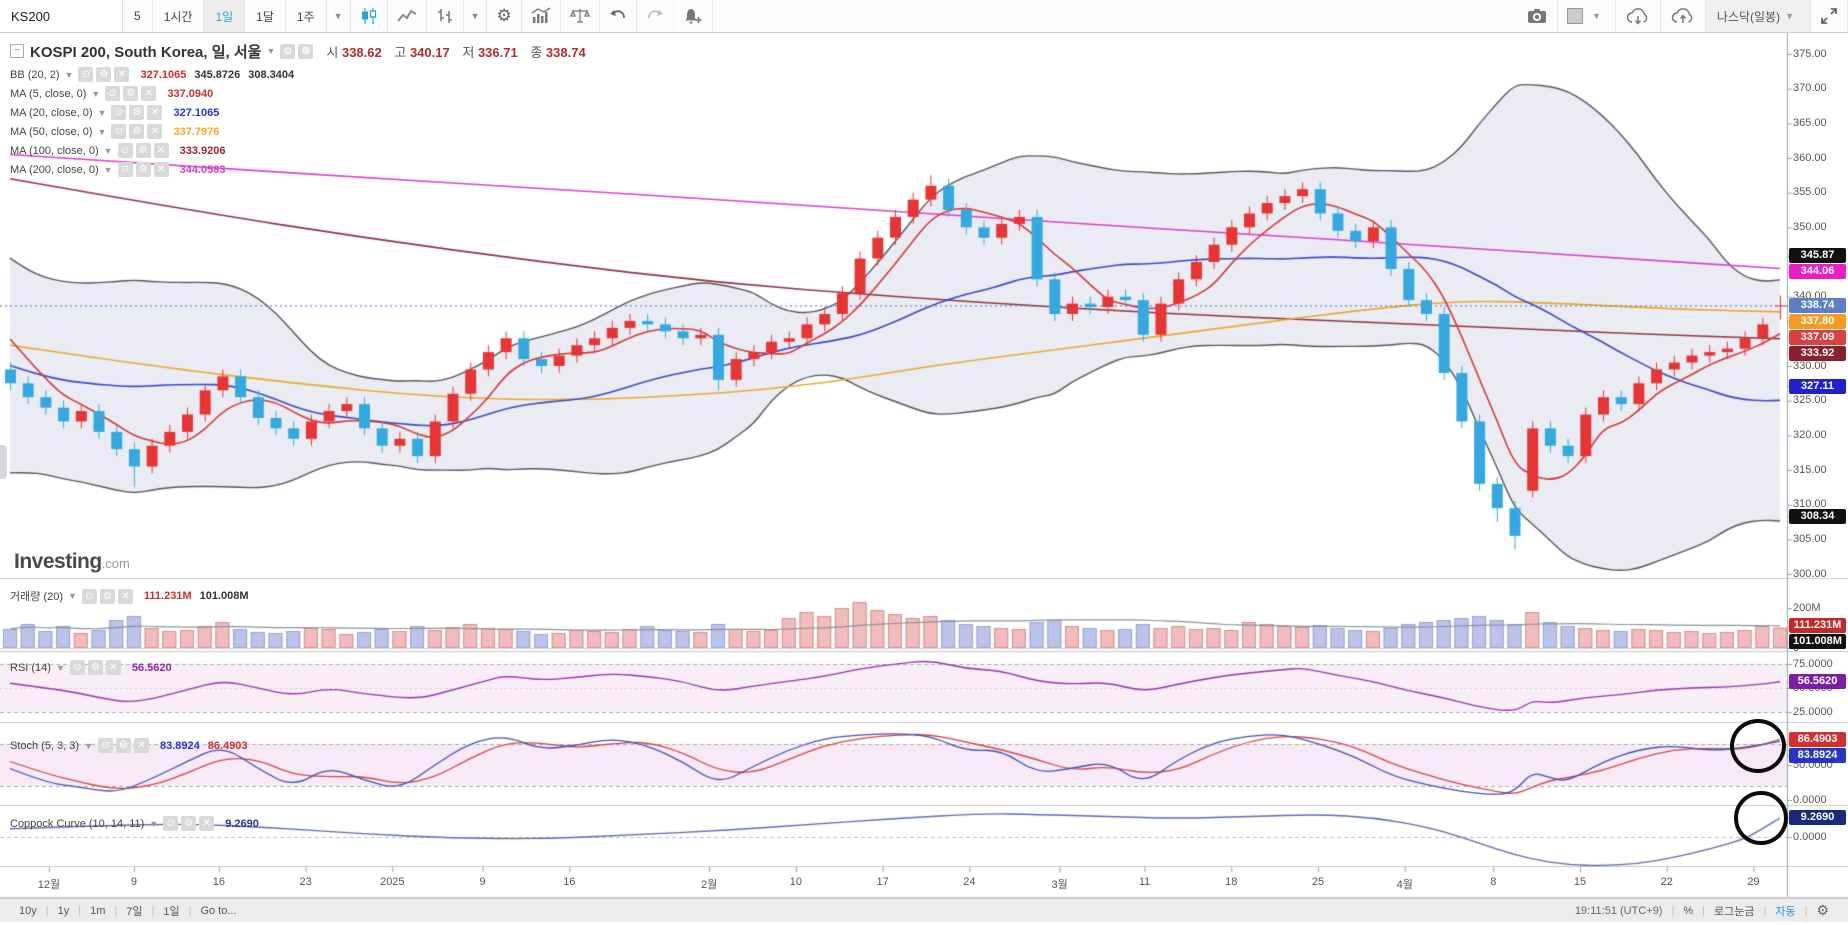 This screenshot has width=1848, height=925. What do you see at coordinates (1761, 818) in the screenshot?
I see `annotation-circle-coppock` at bounding box center [1761, 818].